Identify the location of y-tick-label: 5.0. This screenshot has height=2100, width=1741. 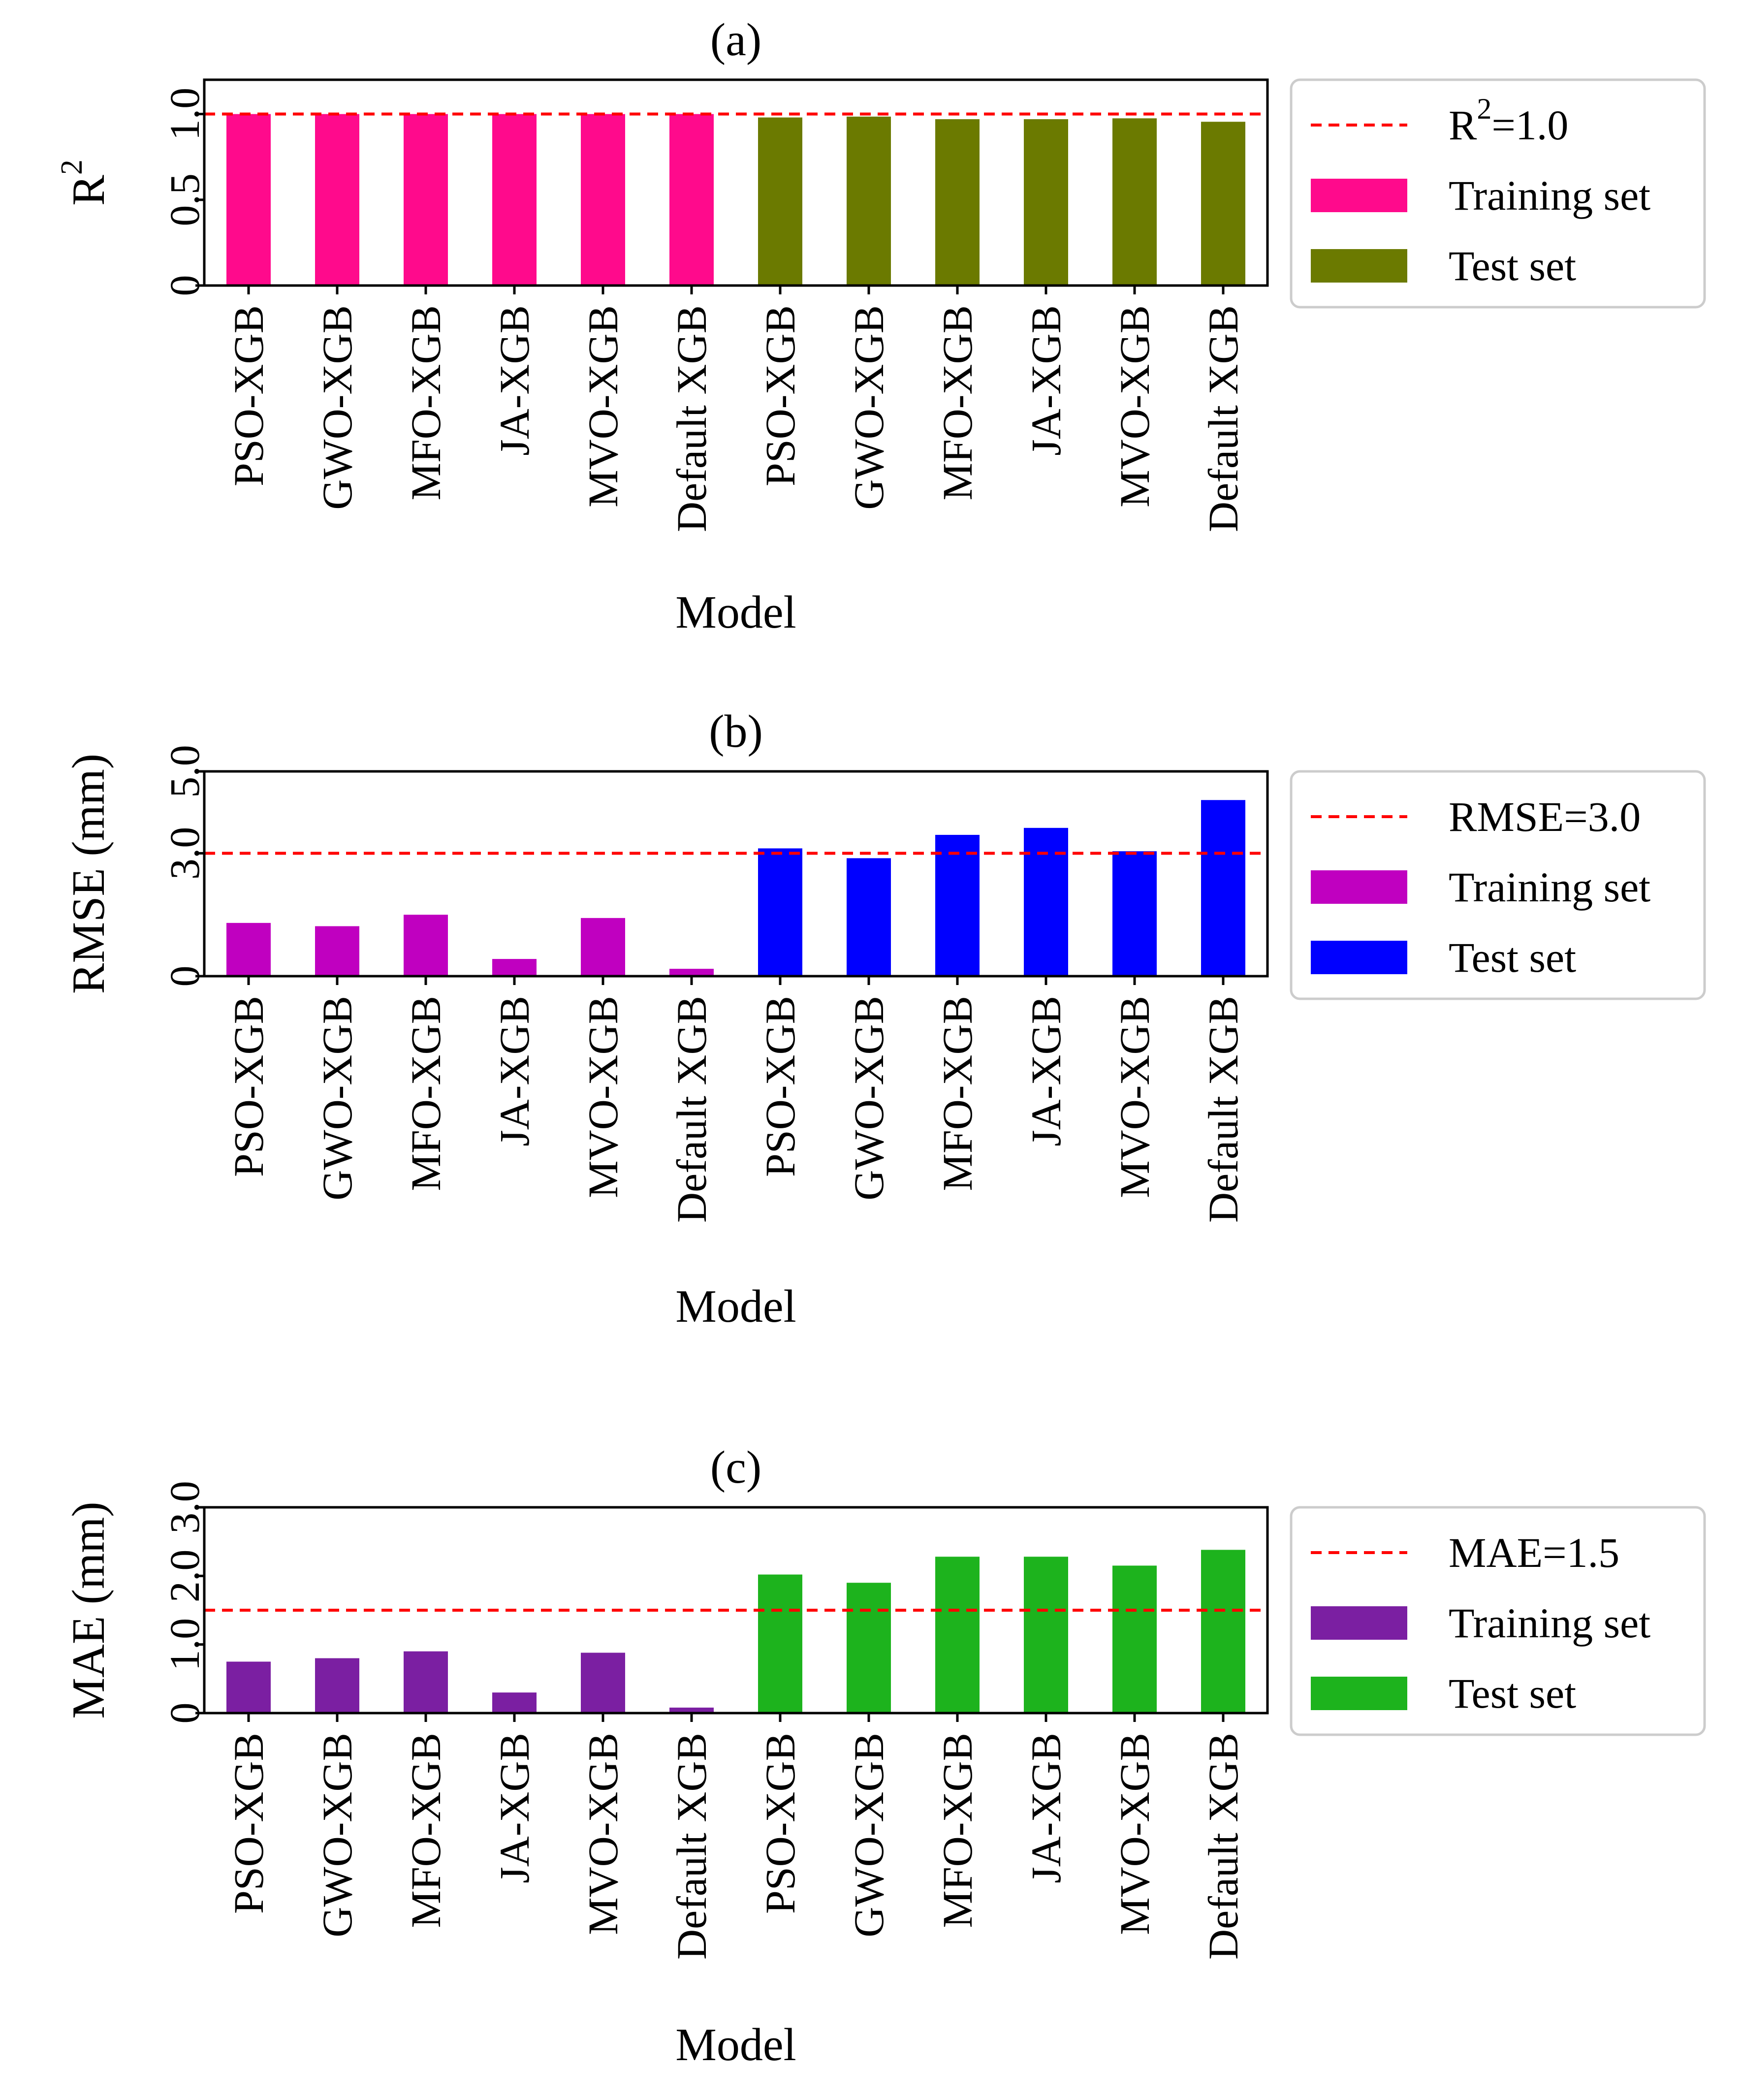
(184, 772).